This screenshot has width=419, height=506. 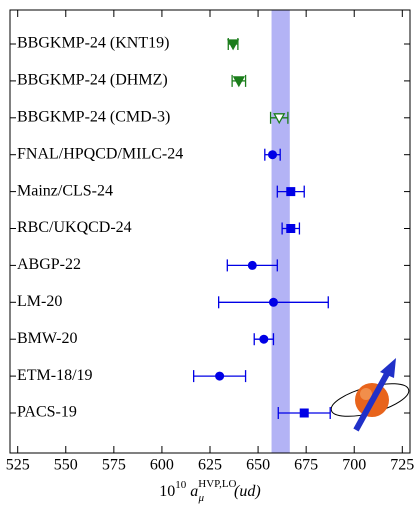 What do you see at coordinates (162, 465) in the screenshot?
I see `x-tick-label: 600` at bounding box center [162, 465].